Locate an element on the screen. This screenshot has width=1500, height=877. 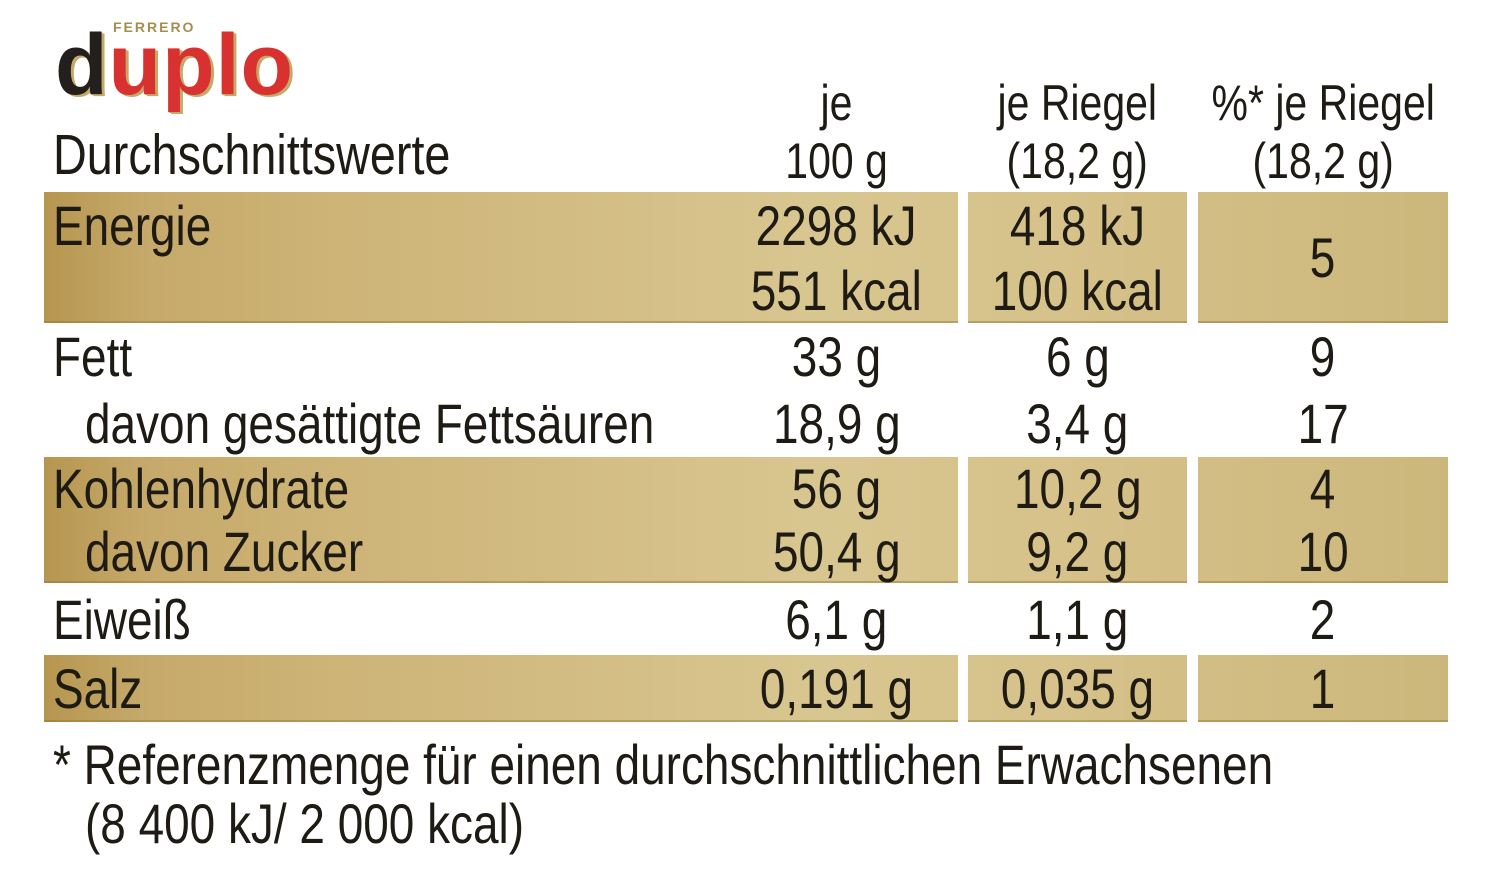
col-header-per-100g: je 100 g is located at coordinates (836, 132).